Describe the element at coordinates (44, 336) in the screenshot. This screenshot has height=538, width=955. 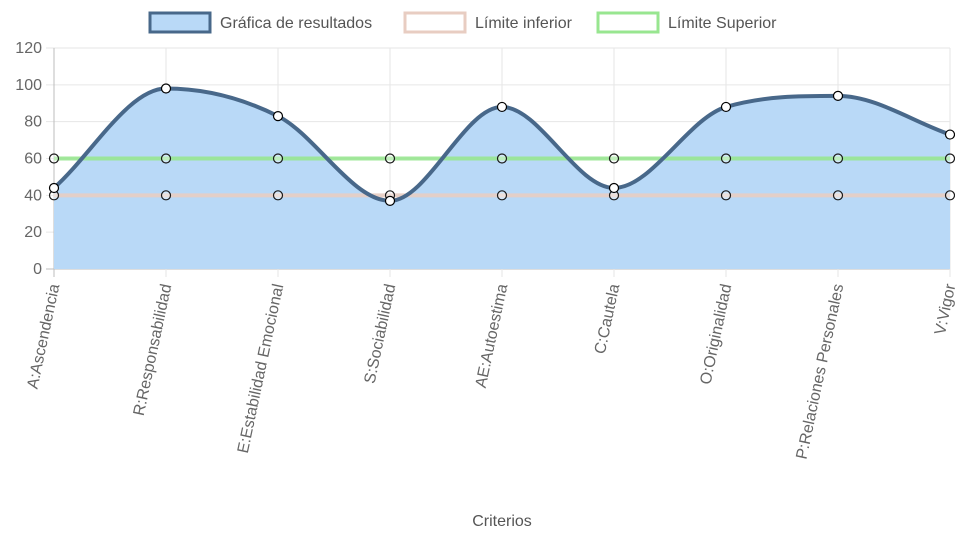
I see `x-tick-label: A:Ascendencia` at that location.